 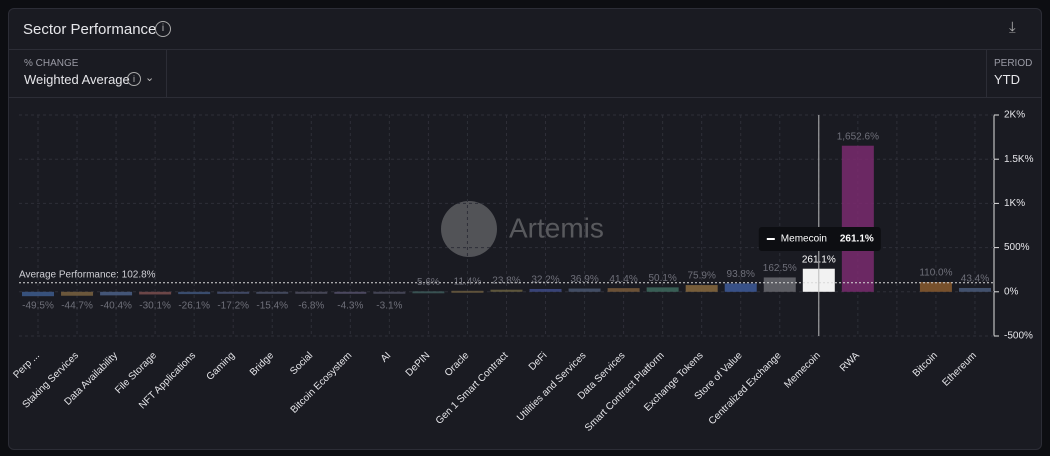 What do you see at coordinates (1012, 27) in the screenshot?
I see `download-icon: ⤓` at bounding box center [1012, 27].